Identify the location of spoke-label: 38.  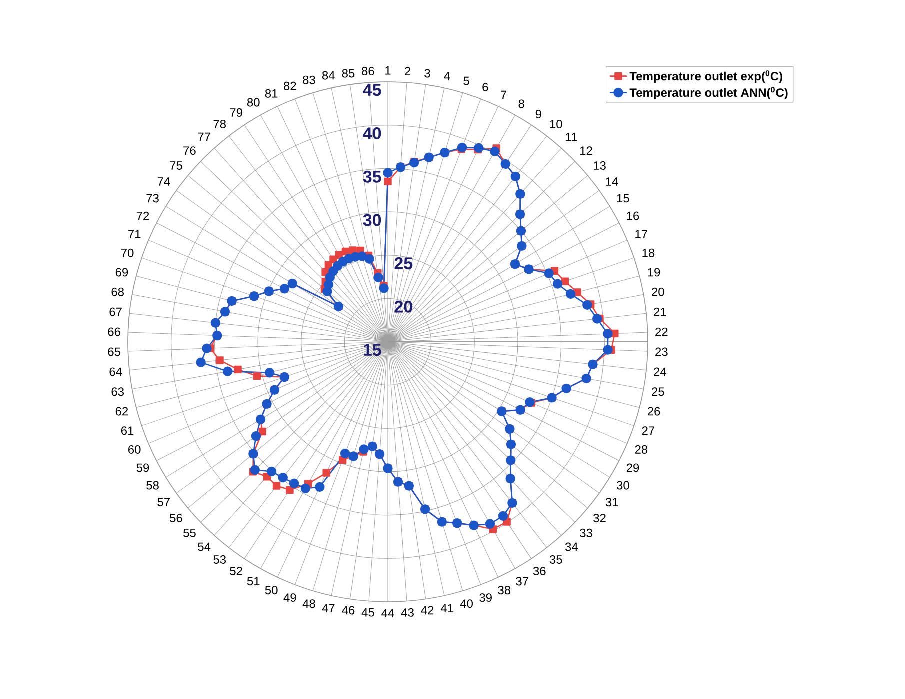
(504, 590).